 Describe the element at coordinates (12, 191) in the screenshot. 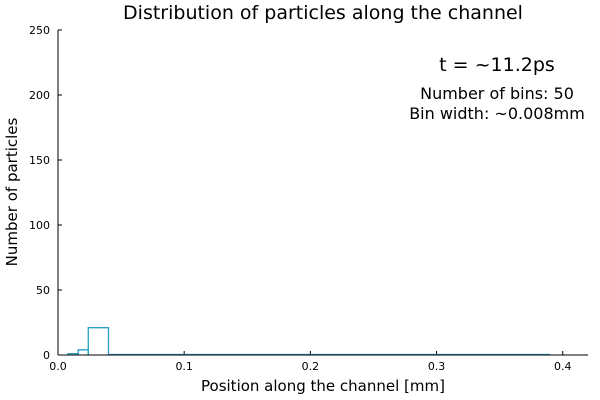

I see `y-axis-label: Number of particles` at that location.